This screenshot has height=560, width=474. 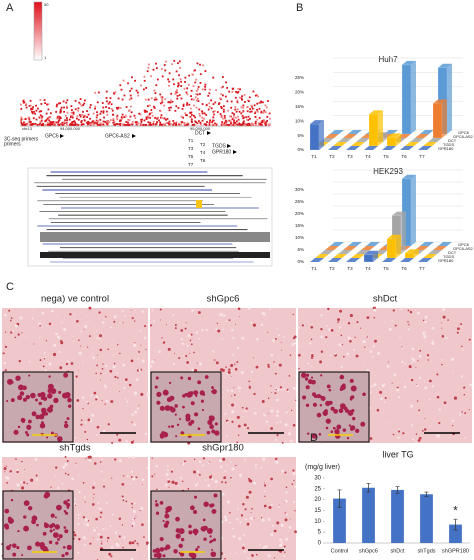 What do you see at coordinates (368, 156) in the screenshot?
I see `x-tick-label: T4` at bounding box center [368, 156].